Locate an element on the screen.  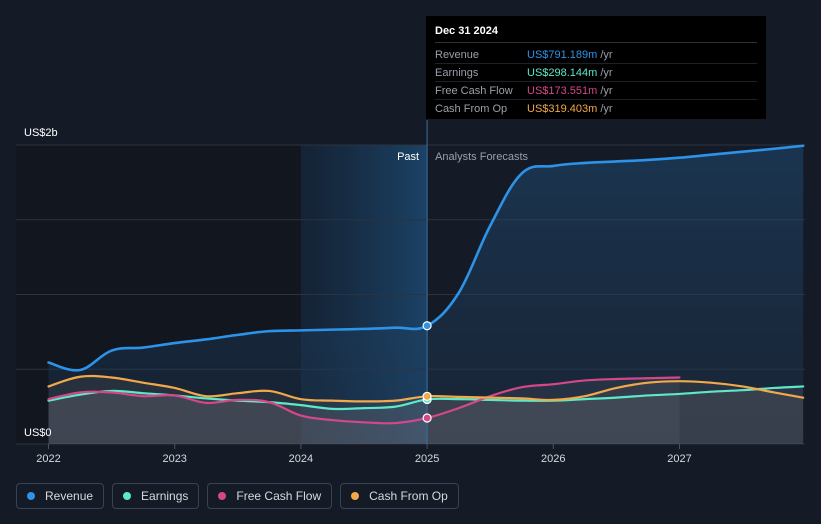
highlight-point-free-cash-flow is located at coordinates (427, 418).